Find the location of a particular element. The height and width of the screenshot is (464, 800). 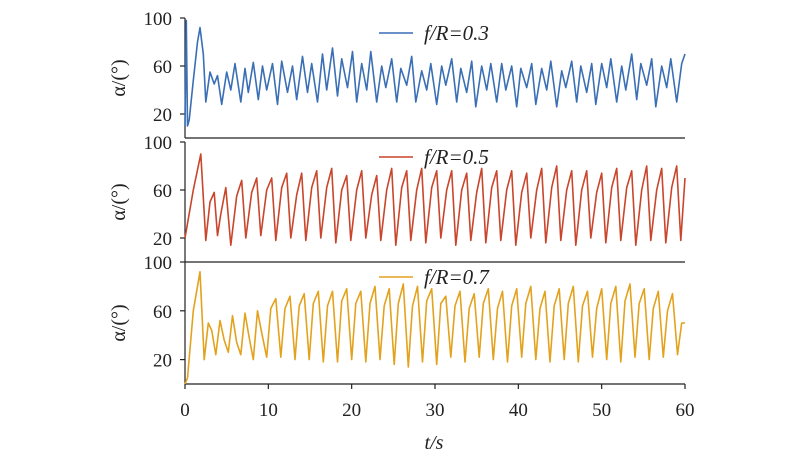

legend: f/R=0.7 is located at coordinates (434, 277).